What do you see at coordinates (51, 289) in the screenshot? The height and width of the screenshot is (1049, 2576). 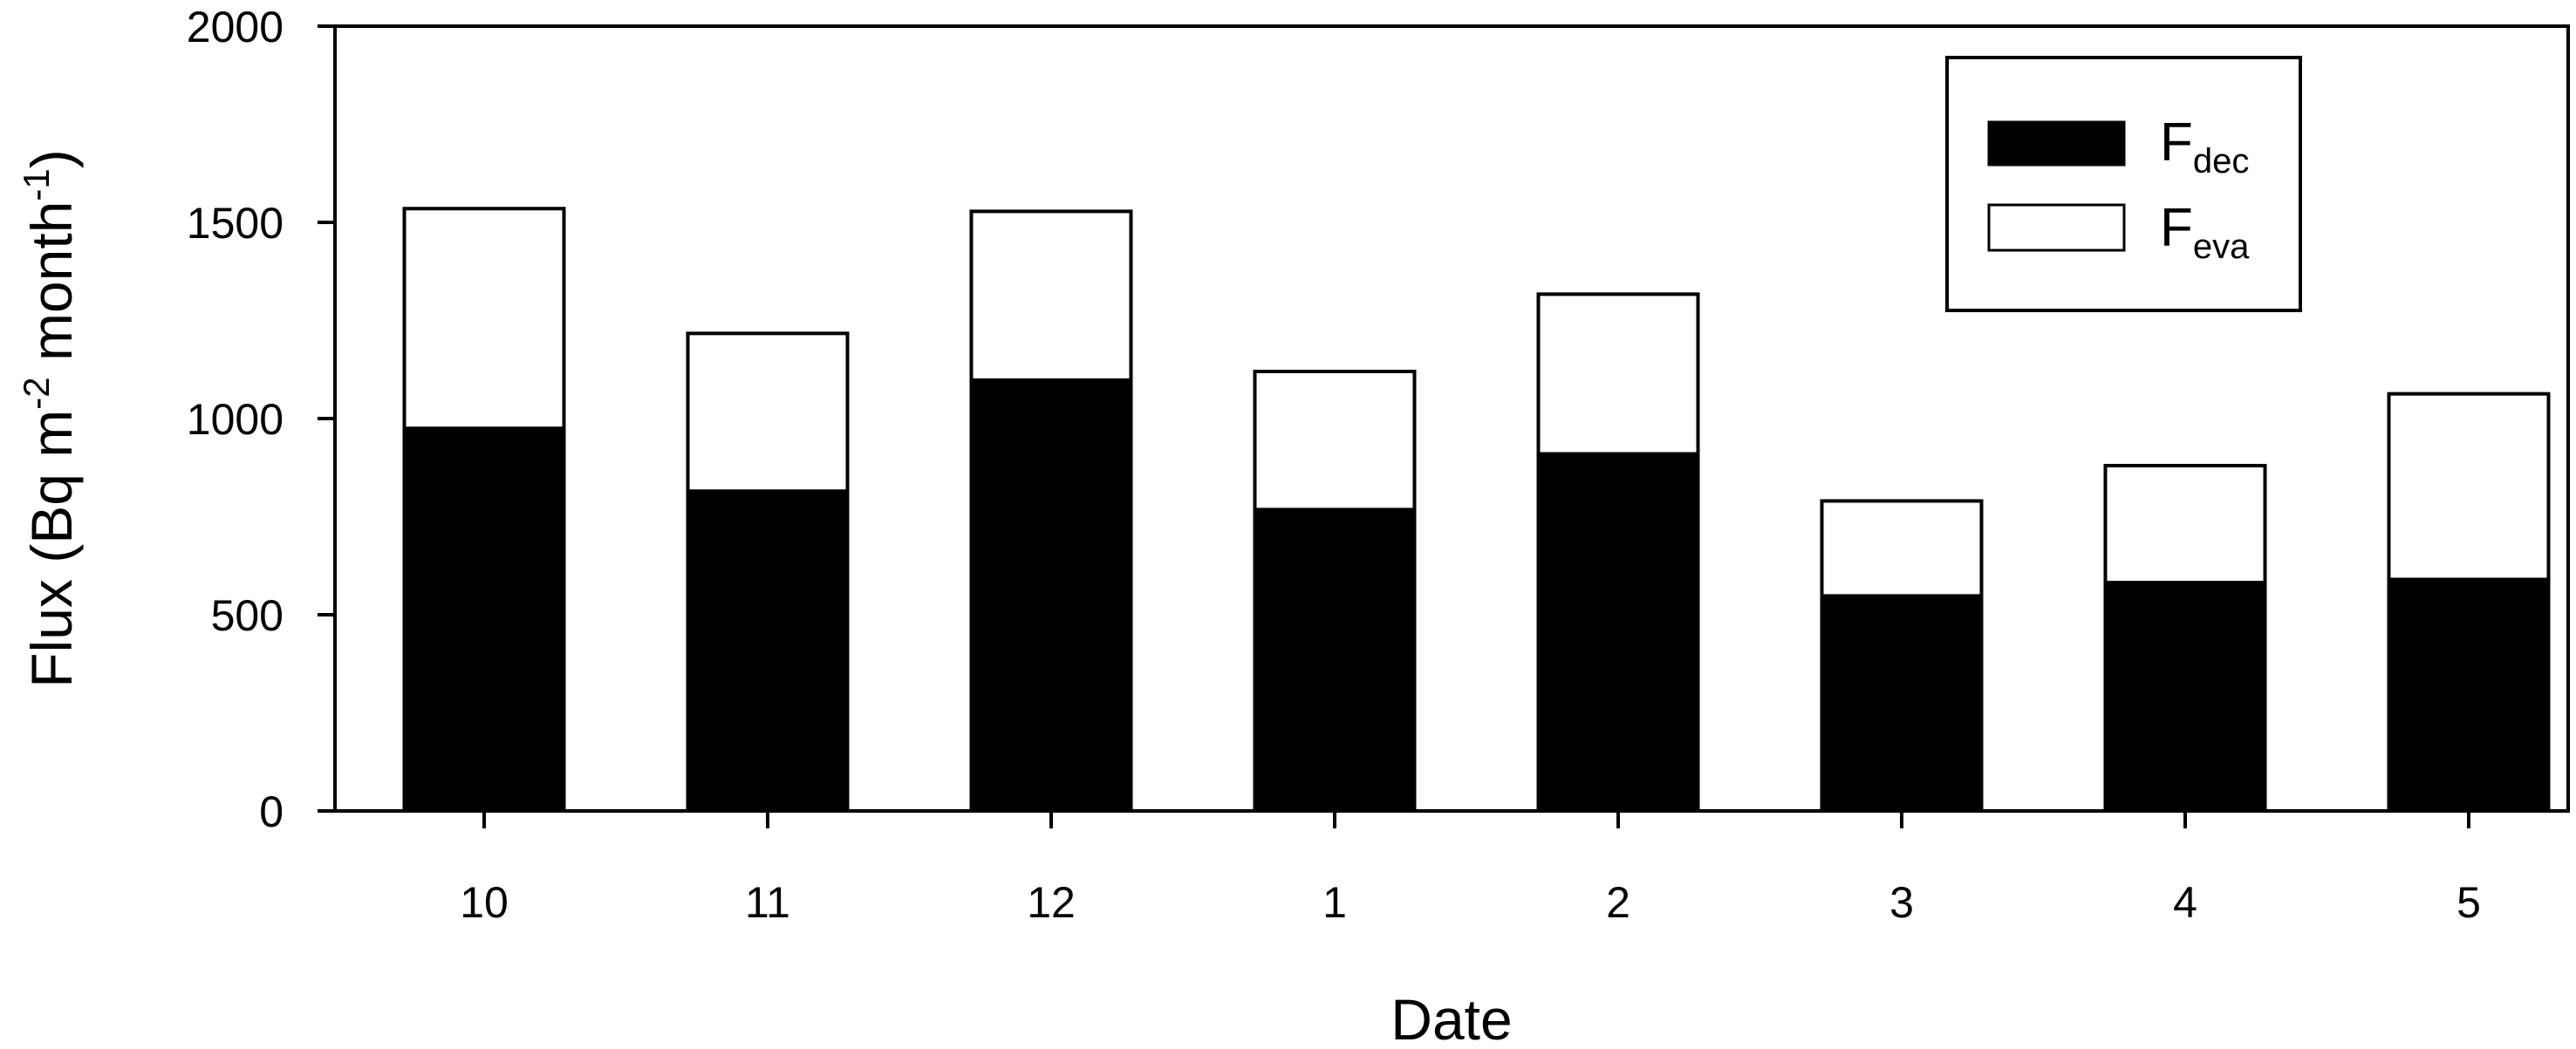 I see `y-axis-title-part2: month` at bounding box center [51, 289].